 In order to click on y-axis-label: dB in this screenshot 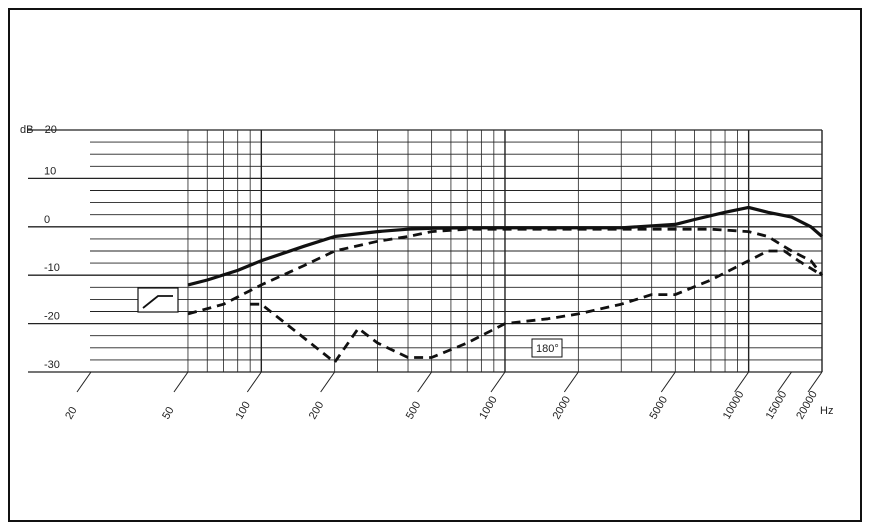, I will do `click(26, 130)`.